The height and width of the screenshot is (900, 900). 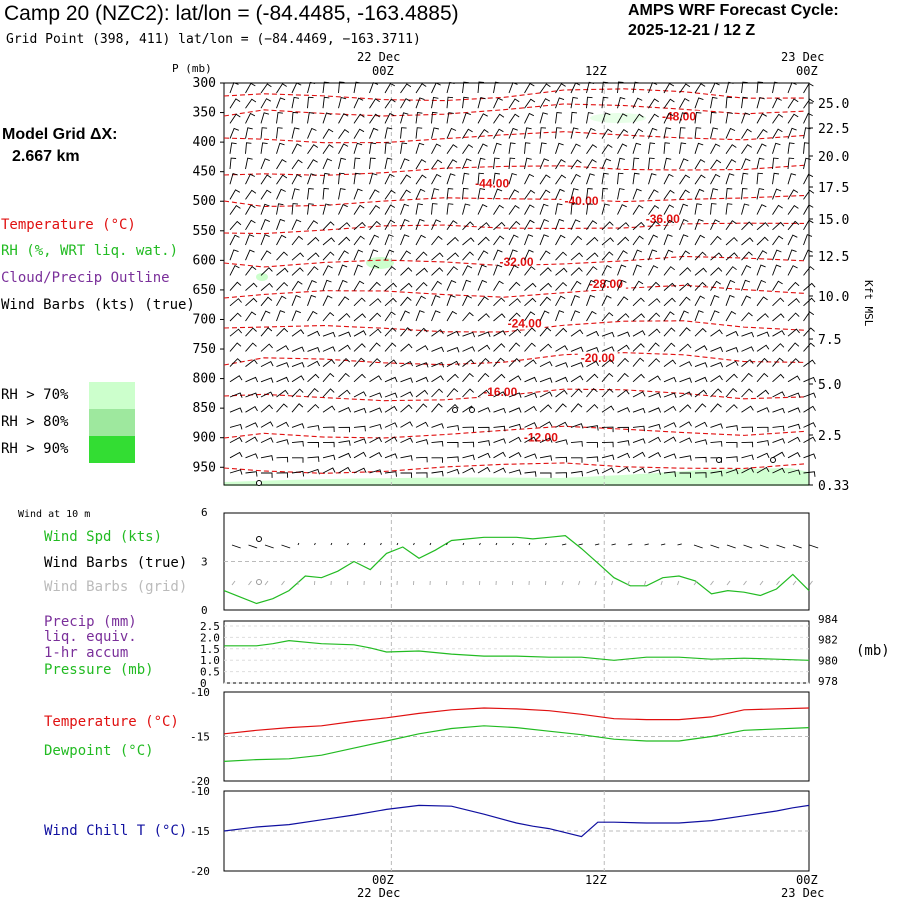 What do you see at coordinates (204, 290) in the screenshot?
I see `pressure-tick-label: 650` at bounding box center [204, 290].